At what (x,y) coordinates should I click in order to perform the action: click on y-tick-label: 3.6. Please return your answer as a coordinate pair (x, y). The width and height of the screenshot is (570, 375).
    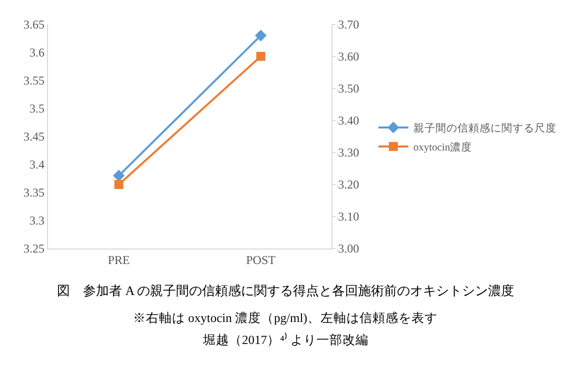
    Looking at the image, I should click on (36, 53).